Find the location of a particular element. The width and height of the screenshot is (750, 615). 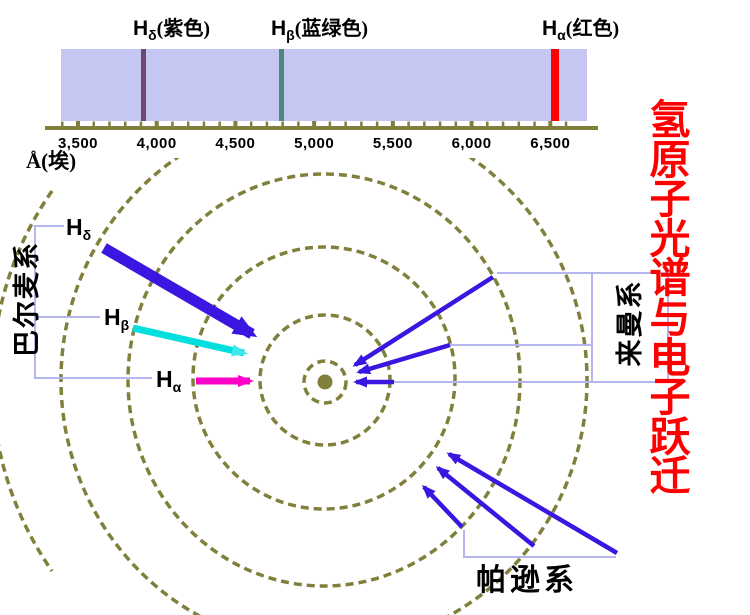

h-delta-transition-label: Hδ is located at coordinates (78, 228).